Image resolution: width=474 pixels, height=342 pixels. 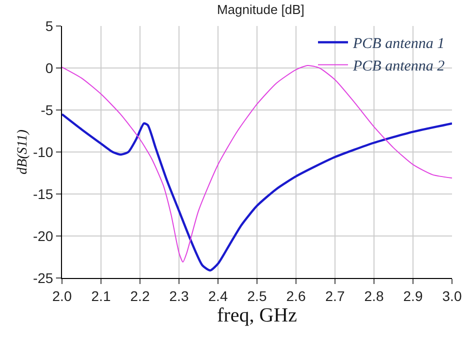 I want to click on legend-label: PCB antenna 1, so click(x=398, y=44).